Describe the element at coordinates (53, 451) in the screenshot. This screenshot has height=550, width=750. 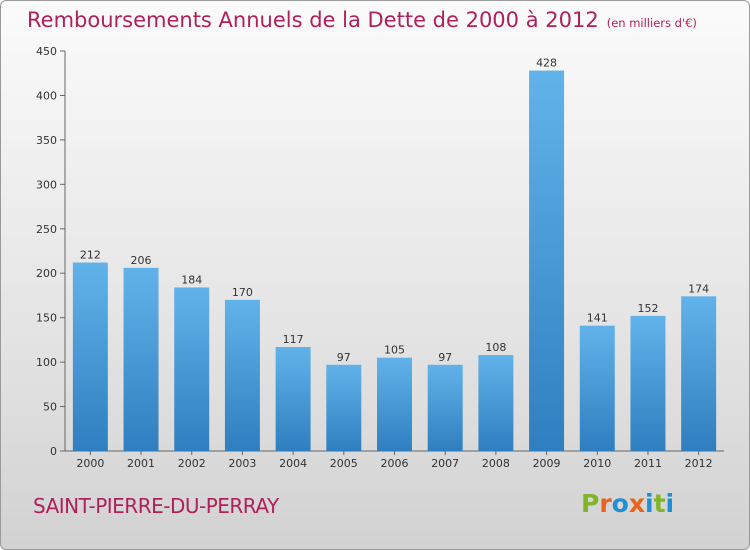
I see `y-tick-label: 0` at that location.